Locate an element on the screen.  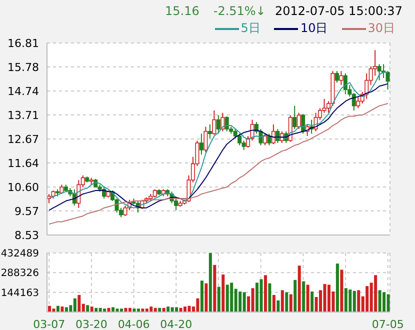
y-tick-label: 16.81 is located at coordinates (23, 43).